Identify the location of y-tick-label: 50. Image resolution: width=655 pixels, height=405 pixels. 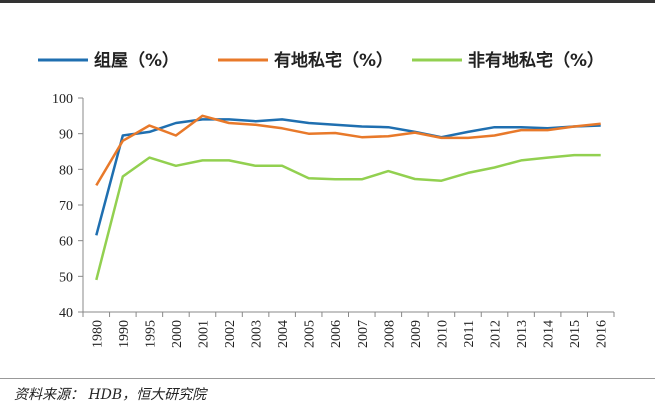
(66, 277).